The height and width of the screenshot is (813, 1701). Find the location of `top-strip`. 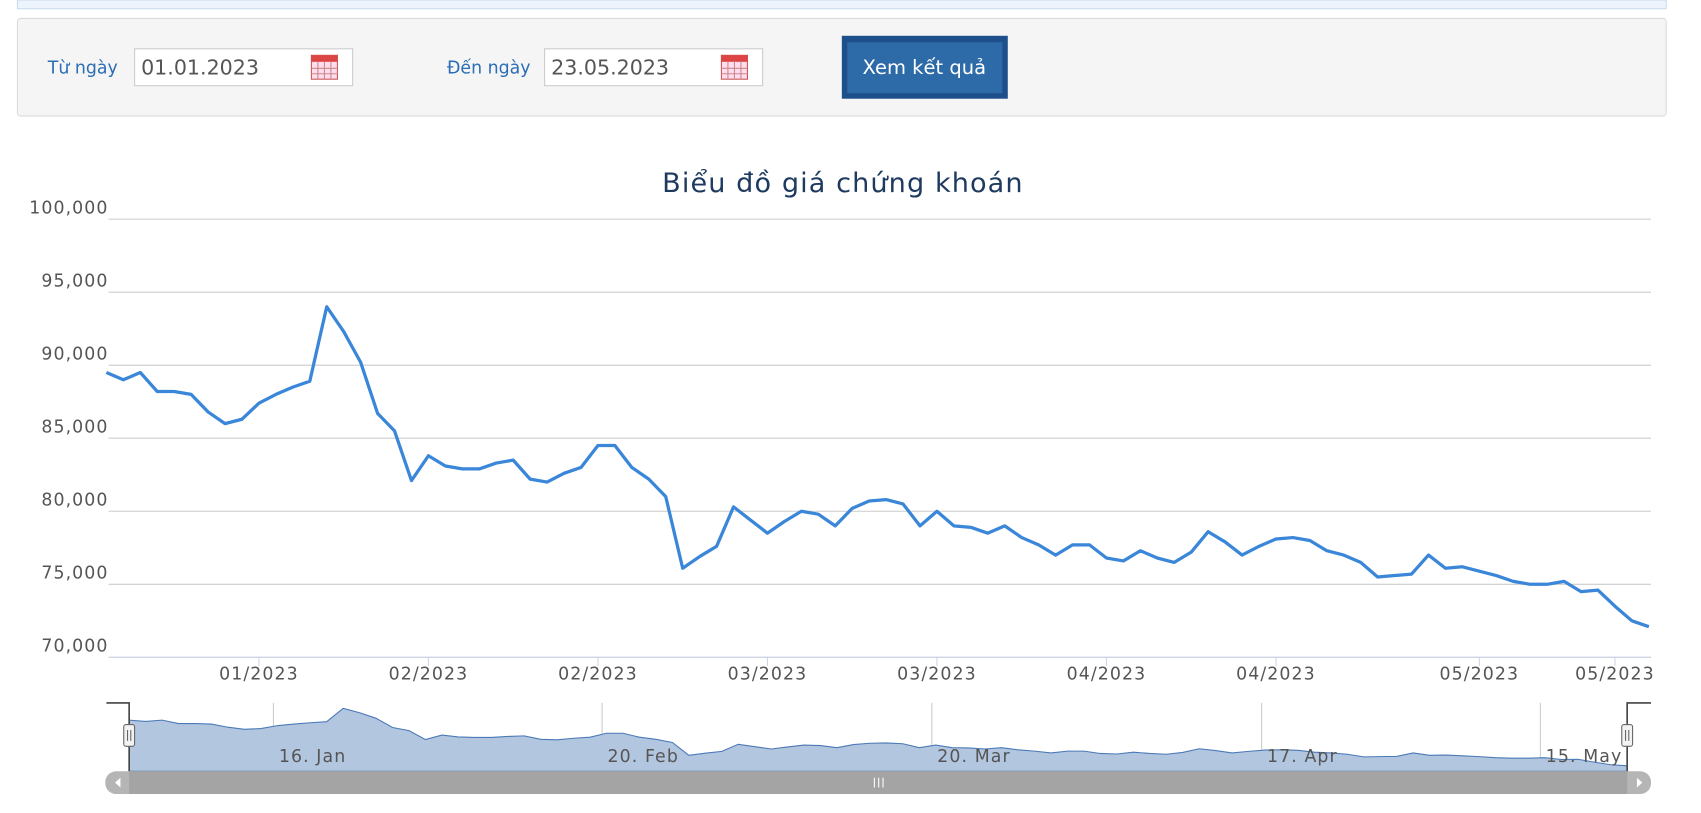

top-strip is located at coordinates (841, 5).